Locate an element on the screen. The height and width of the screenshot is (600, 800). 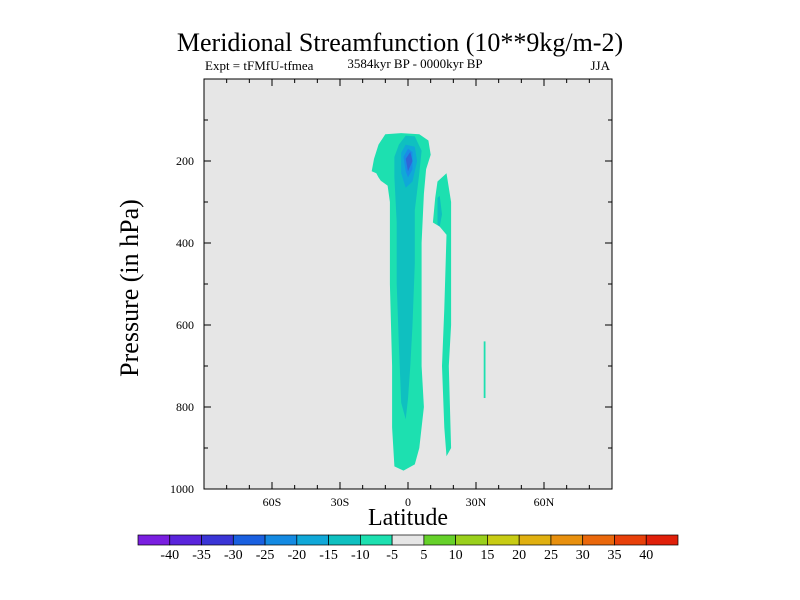
x-tick-label: 0 is located at coordinates (408, 502).